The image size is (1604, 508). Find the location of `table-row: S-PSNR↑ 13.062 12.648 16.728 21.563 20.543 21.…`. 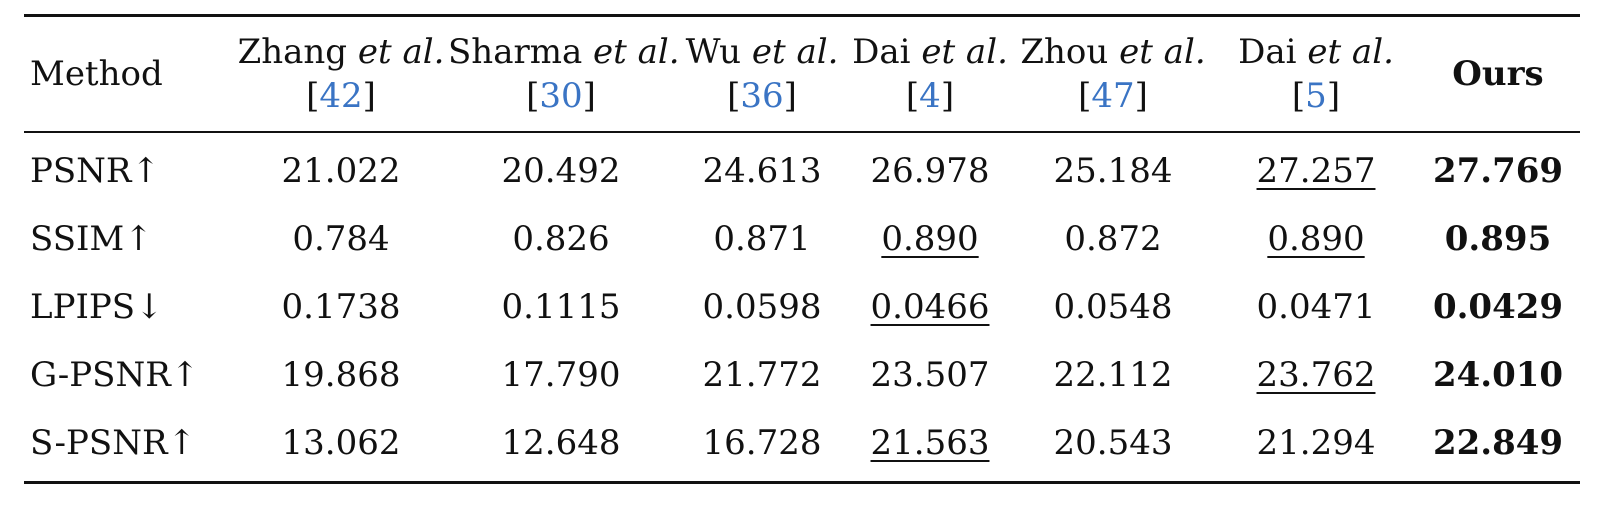

table-row: S-PSNR↑ 13.062 12.648 16.728 21.563 20.543 21.… is located at coordinates (802, 446).